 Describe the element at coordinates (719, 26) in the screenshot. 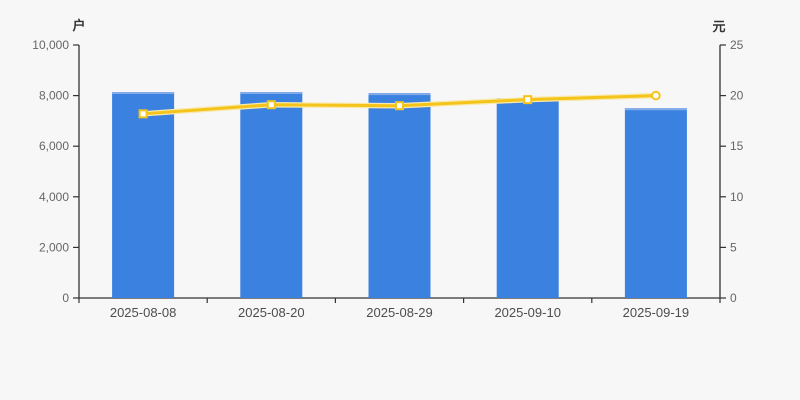

I see `right-axis-unit-label: 元` at that location.